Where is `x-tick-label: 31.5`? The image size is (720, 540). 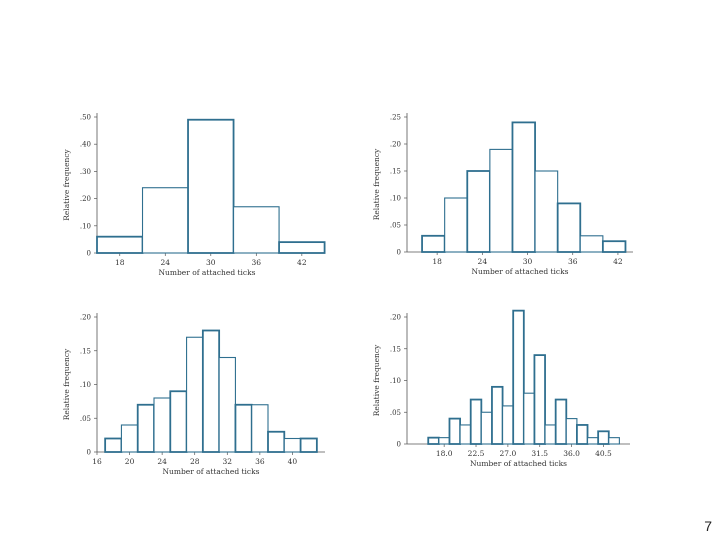
x-tick-label: 31.5 is located at coordinates (539, 453).